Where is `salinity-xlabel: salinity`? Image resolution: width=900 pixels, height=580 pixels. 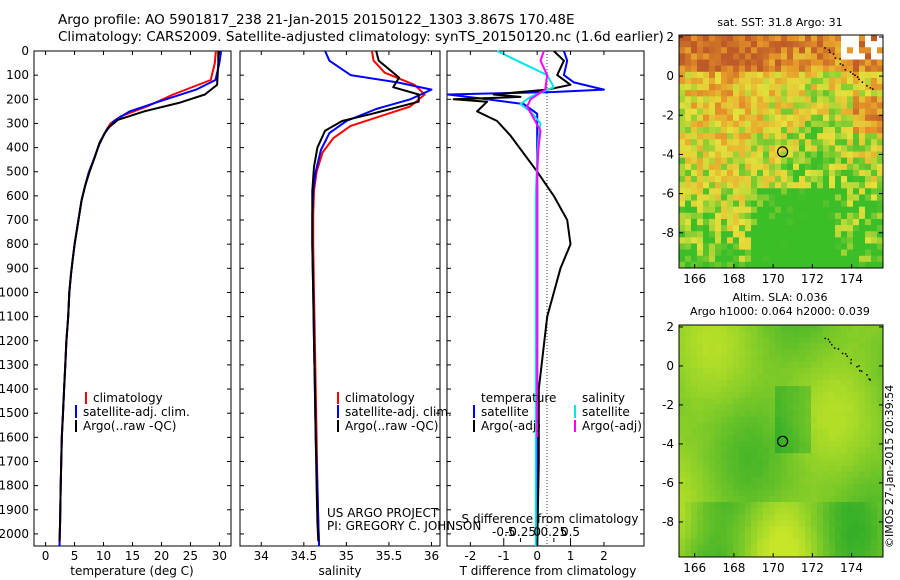
salinity-xlabel: salinity is located at coordinates (339, 571).